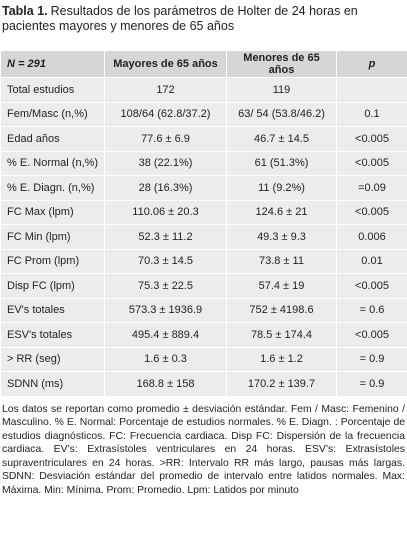 Image resolution: width=407 pixels, height=538 pixels. What do you see at coordinates (282, 163) in the screenshot?
I see `table-cell: 61 (51.3%)` at bounding box center [282, 163].